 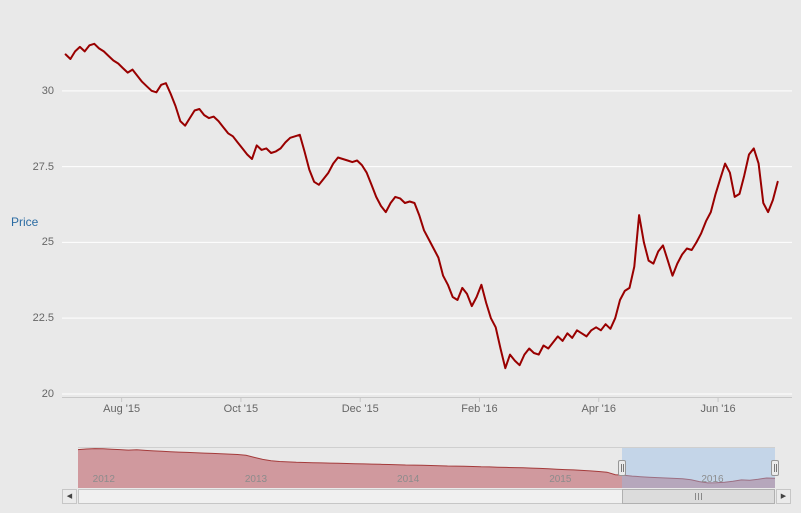 What do you see at coordinates (560, 479) in the screenshot?
I see `navigator-year-label: 2015` at bounding box center [560, 479].